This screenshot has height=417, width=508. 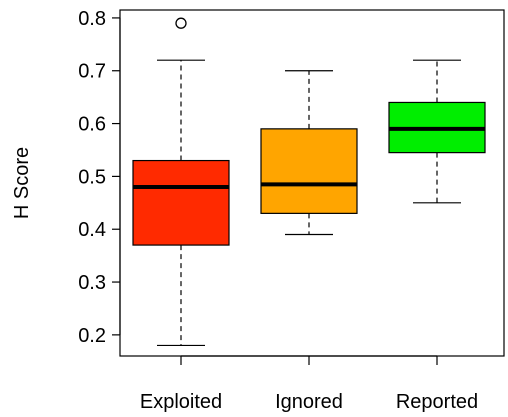 What do you see at coordinates (181, 402) in the screenshot?
I see `x-tick-label: Exploited` at bounding box center [181, 402].